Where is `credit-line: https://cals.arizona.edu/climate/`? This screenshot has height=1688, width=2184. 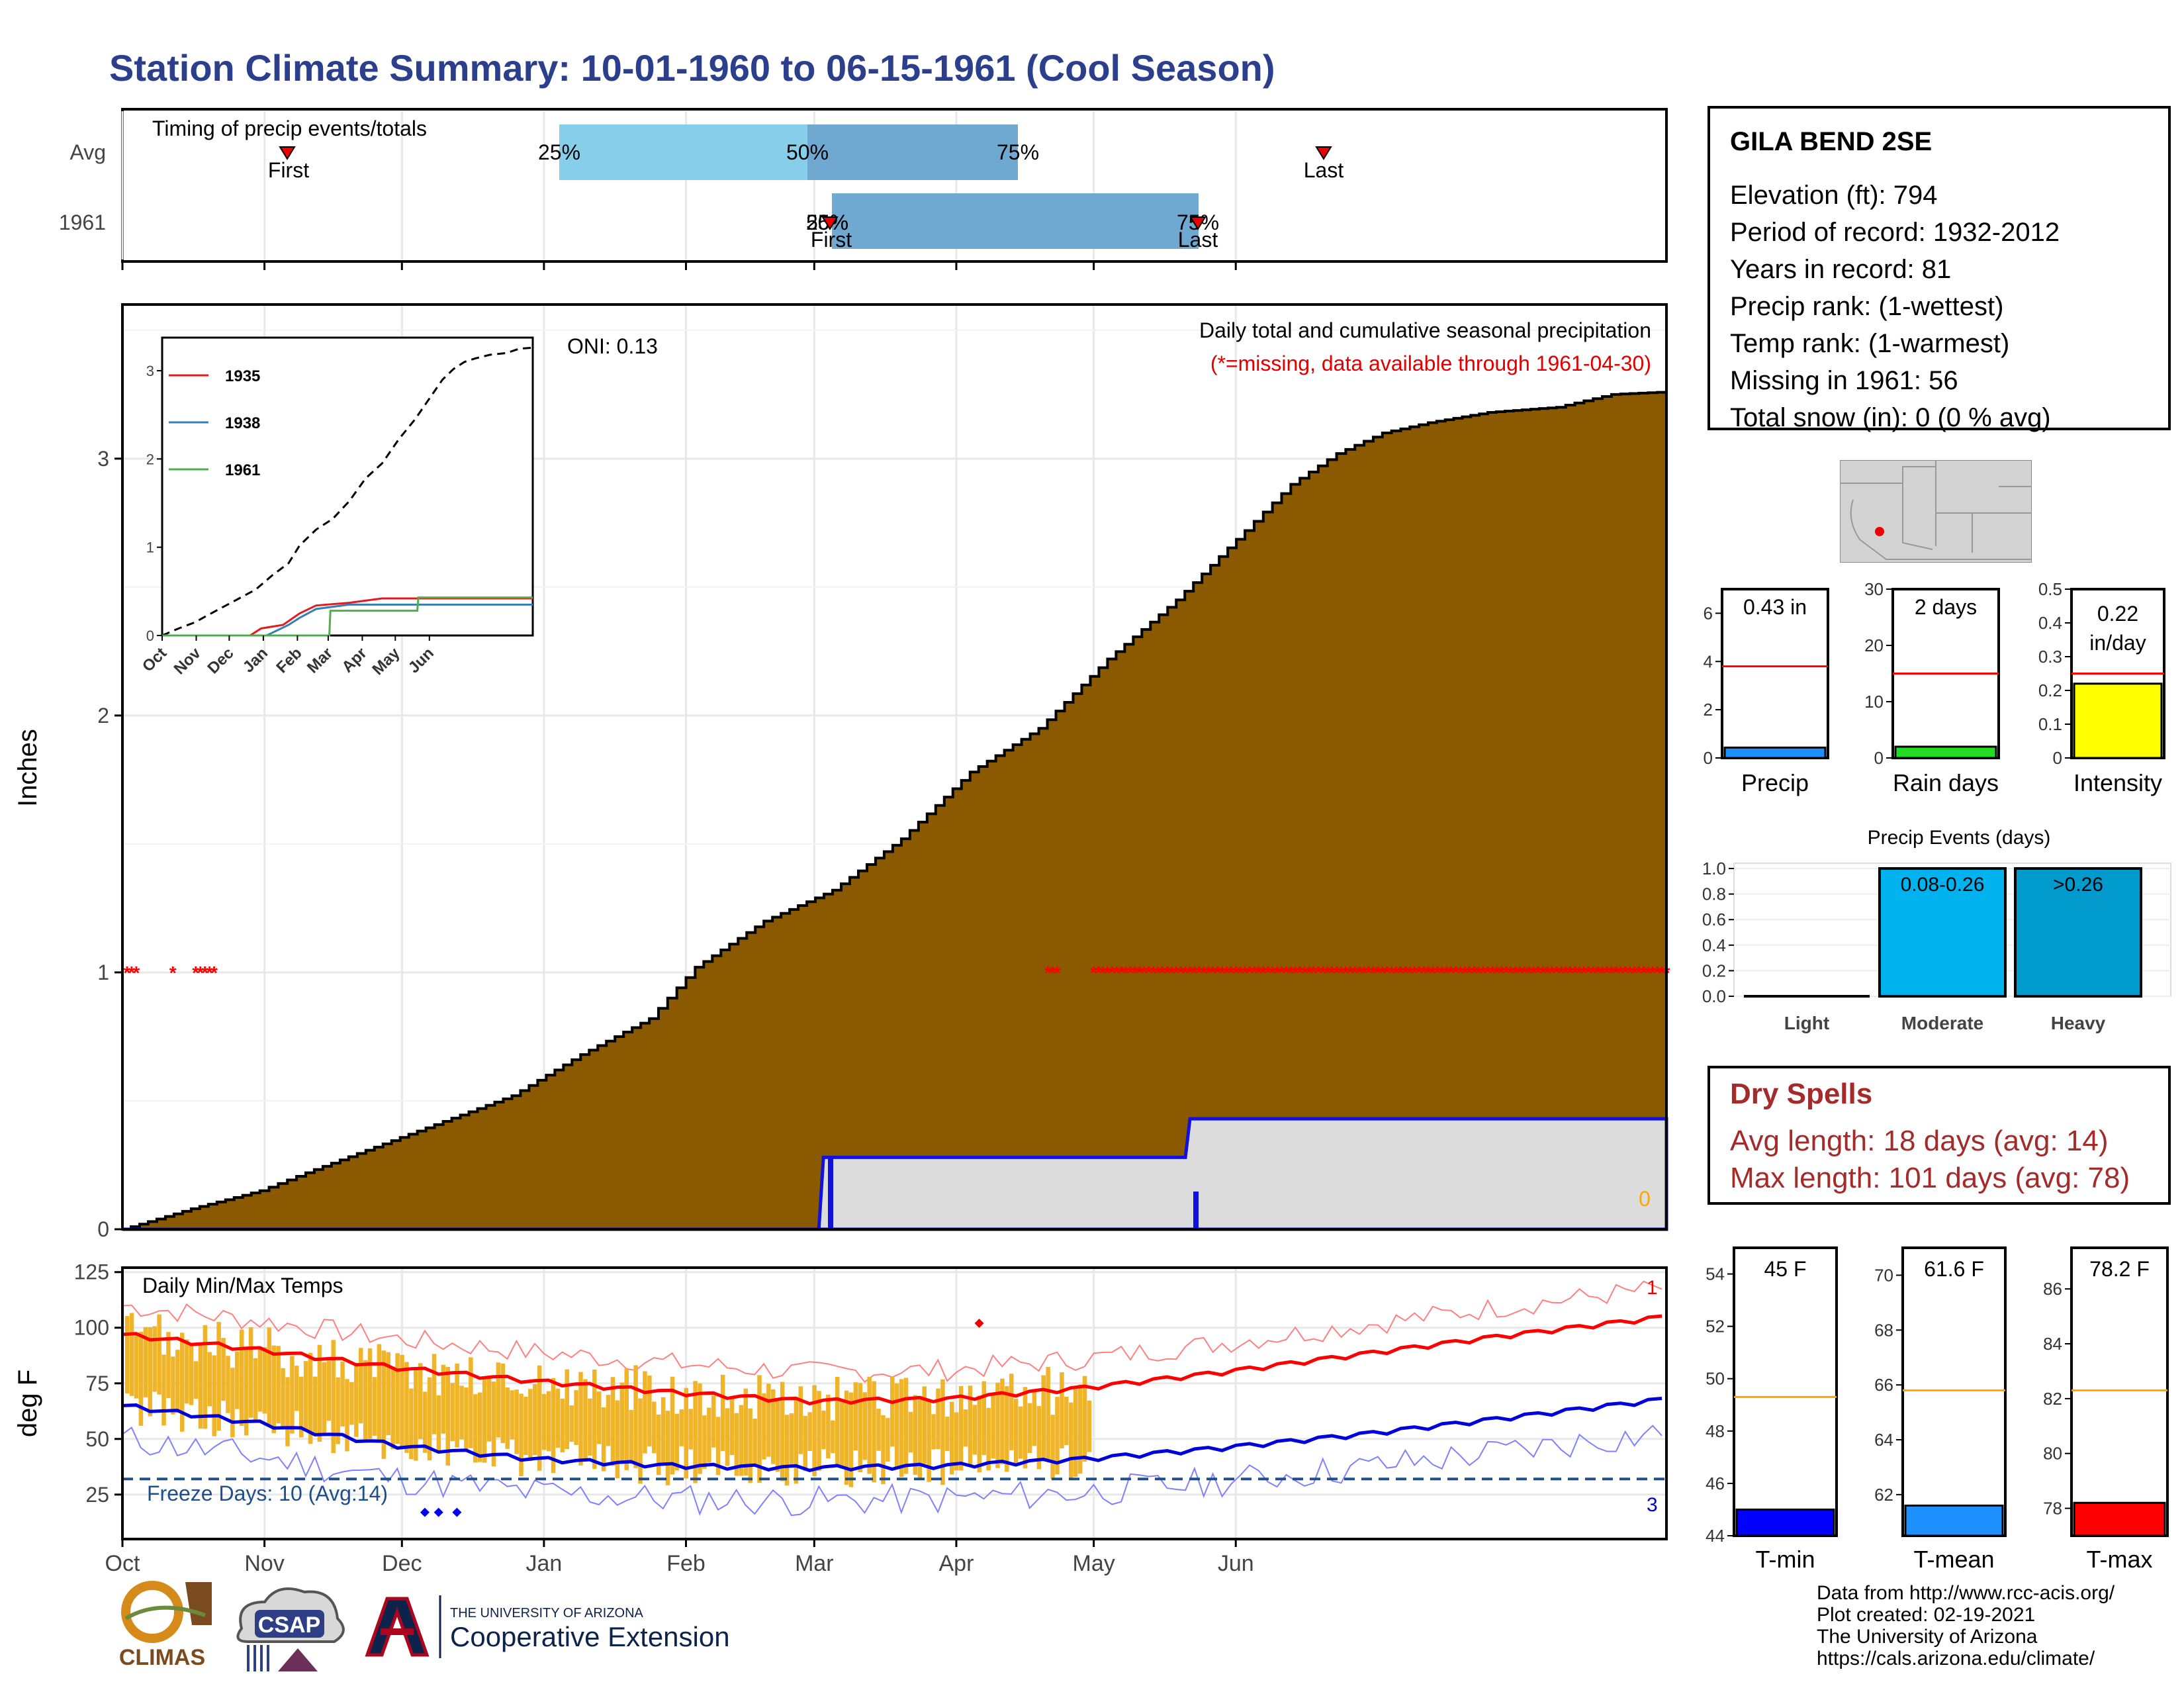
credit-line: https://cals.arizona.edu/climate/ is located at coordinates (1956, 1658).